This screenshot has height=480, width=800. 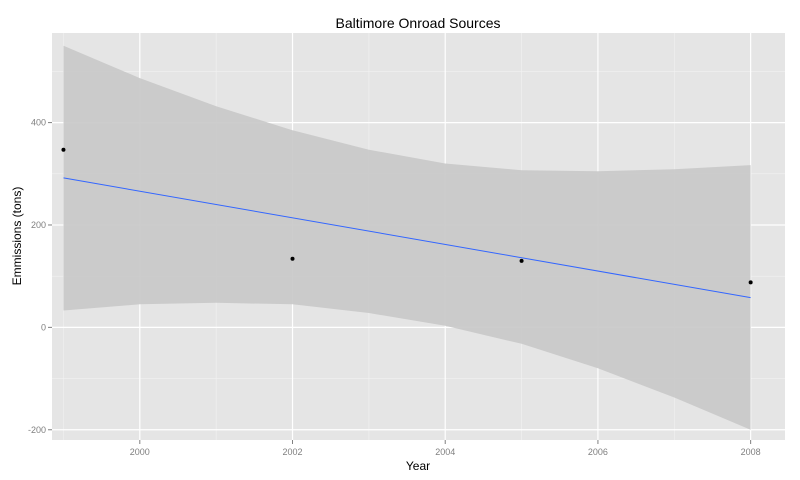 I want to click on x-tick-label: 2000, so click(x=140, y=452).